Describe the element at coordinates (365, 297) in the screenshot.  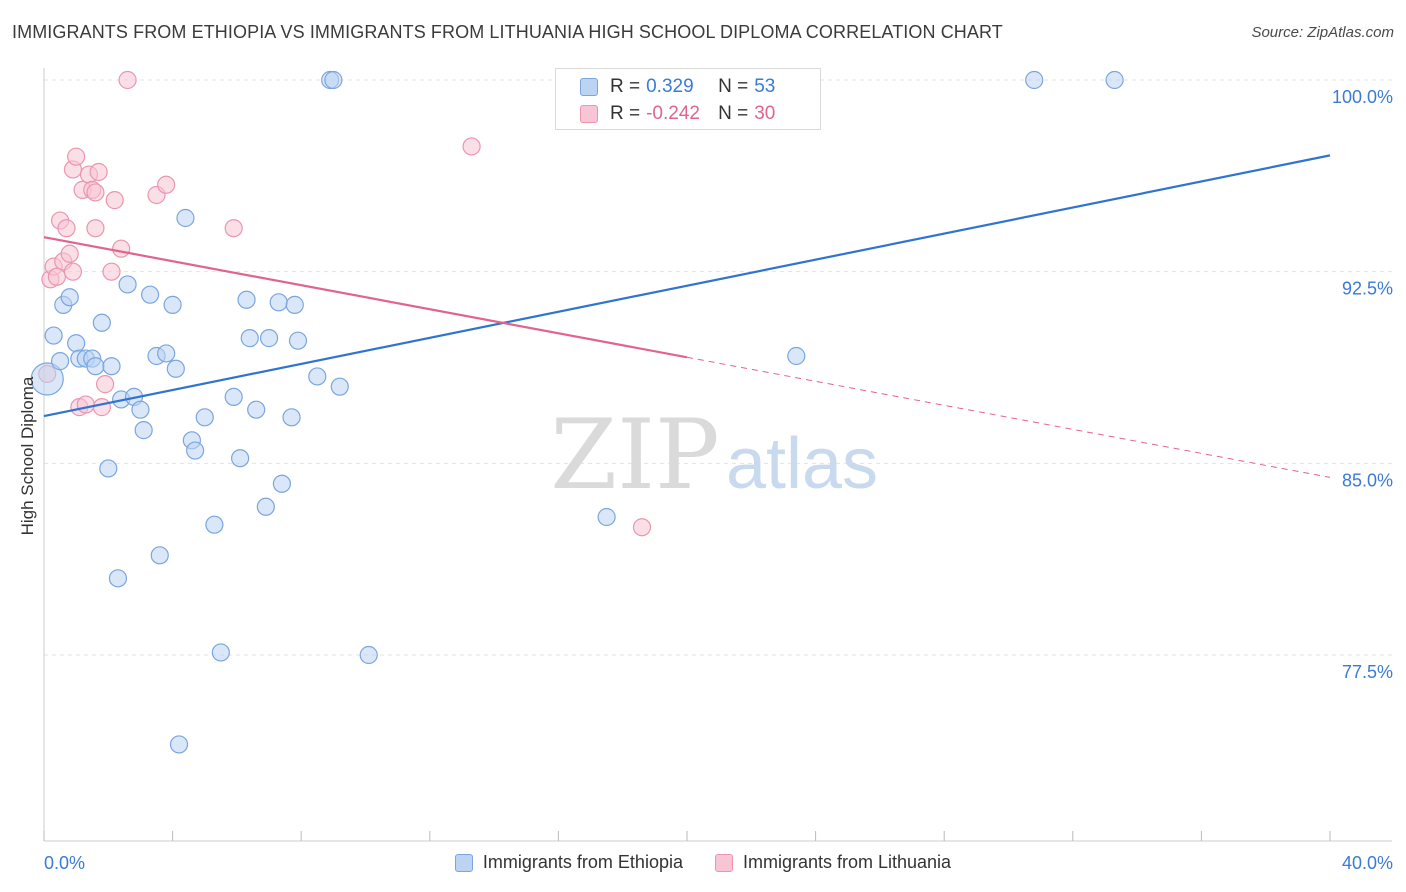
I see `lithuania-trendline` at that location.